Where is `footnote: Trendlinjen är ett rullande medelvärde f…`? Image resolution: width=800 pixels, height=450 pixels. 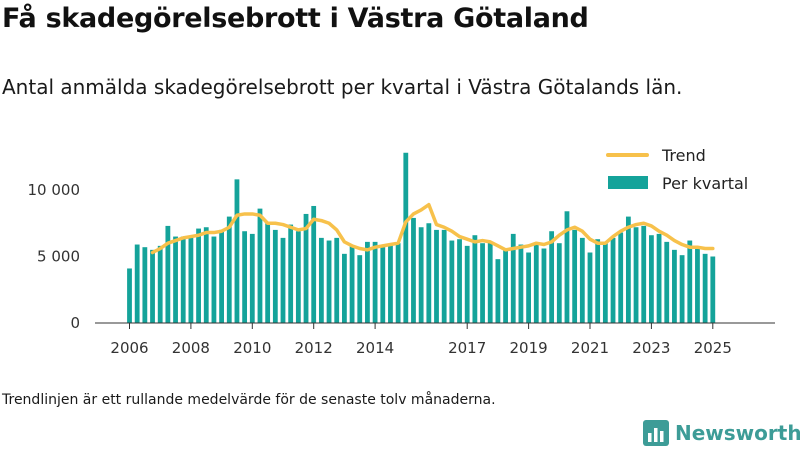 footnote: Trendlinjen är ett rullande medelvärde f… is located at coordinates (249, 400).